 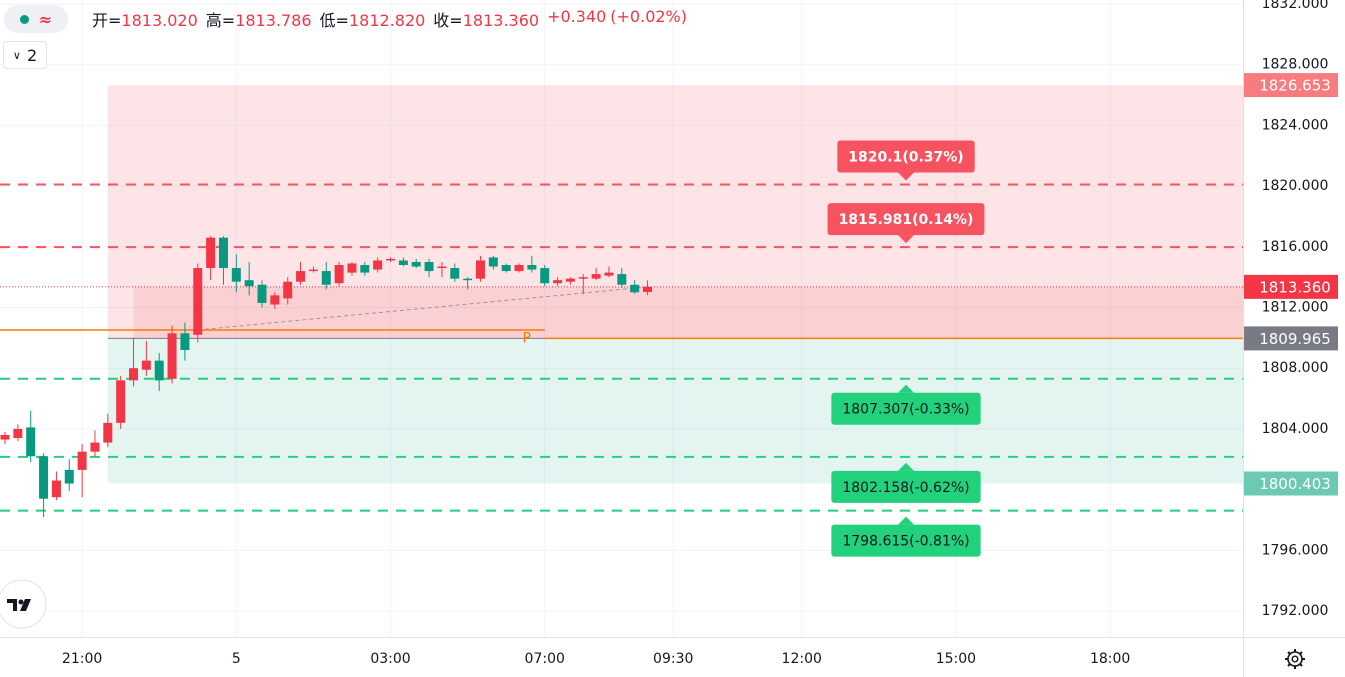 I want to click on y-tick-label: 1808.000, so click(x=1295, y=368).